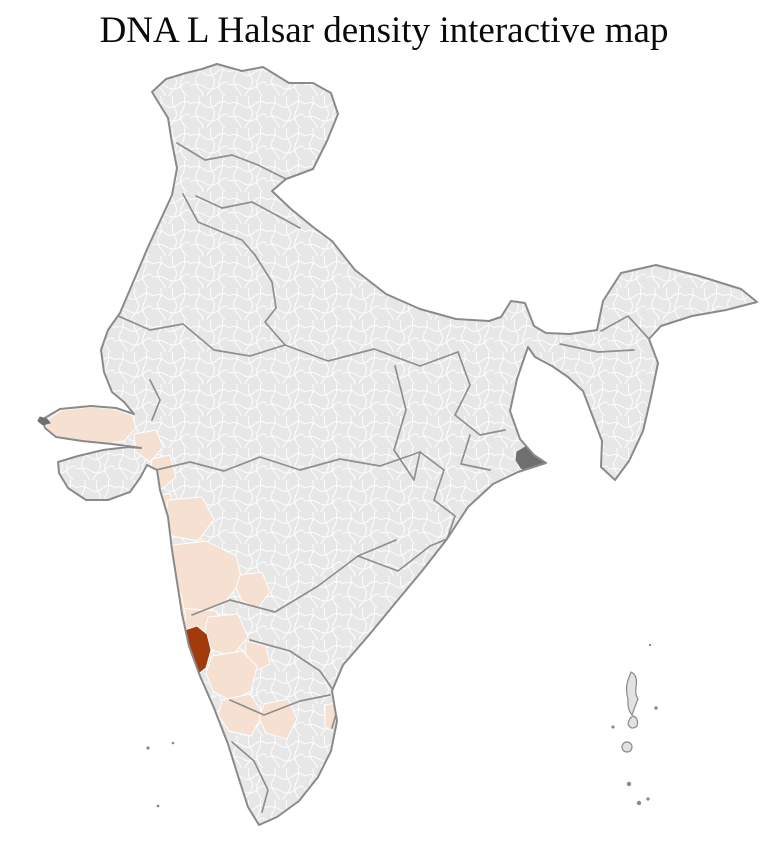  Describe the element at coordinates (384, 30) in the screenshot. I see `page-title: DNA L Halsar density interactive map` at that location.